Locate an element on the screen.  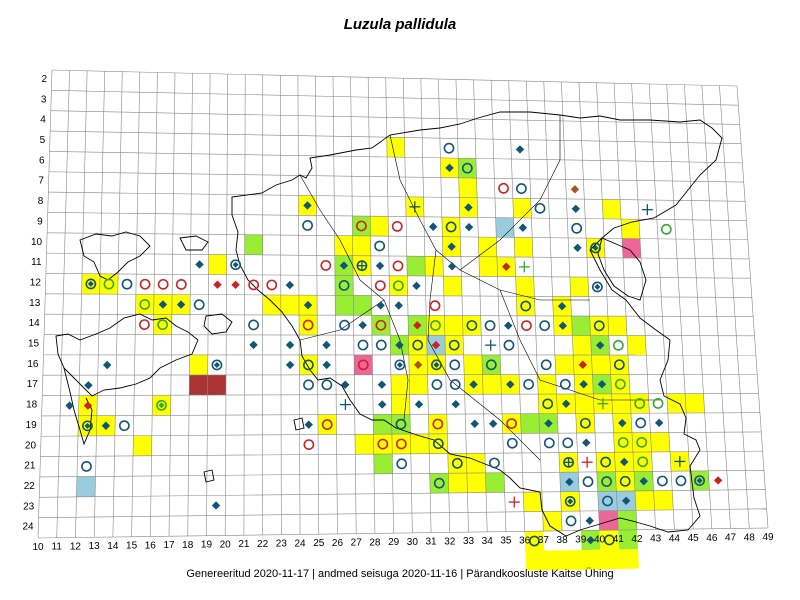
kihnu-coastline is located at coordinates (299, 424).